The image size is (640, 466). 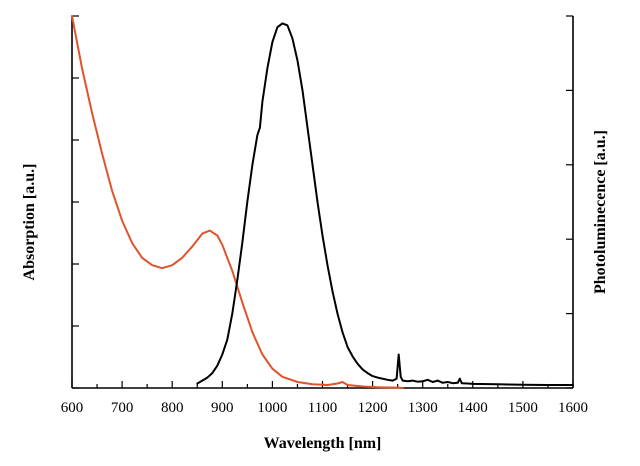 I want to click on x-tick-label: 700, so click(x=122, y=408).